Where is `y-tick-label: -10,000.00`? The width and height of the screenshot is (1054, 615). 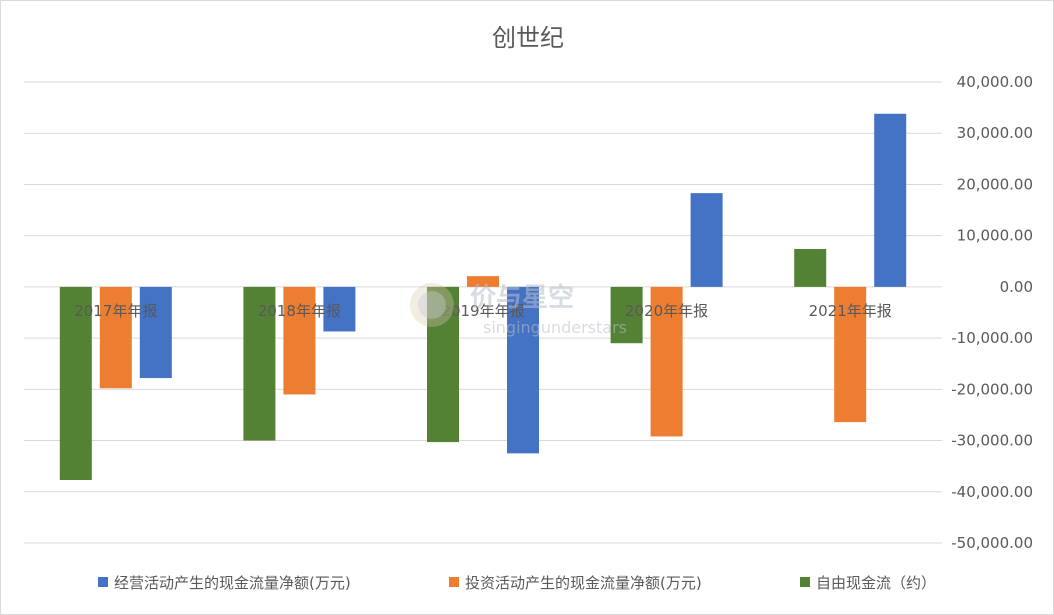
y-tick-label: -10,000.00 is located at coordinates (992, 338).